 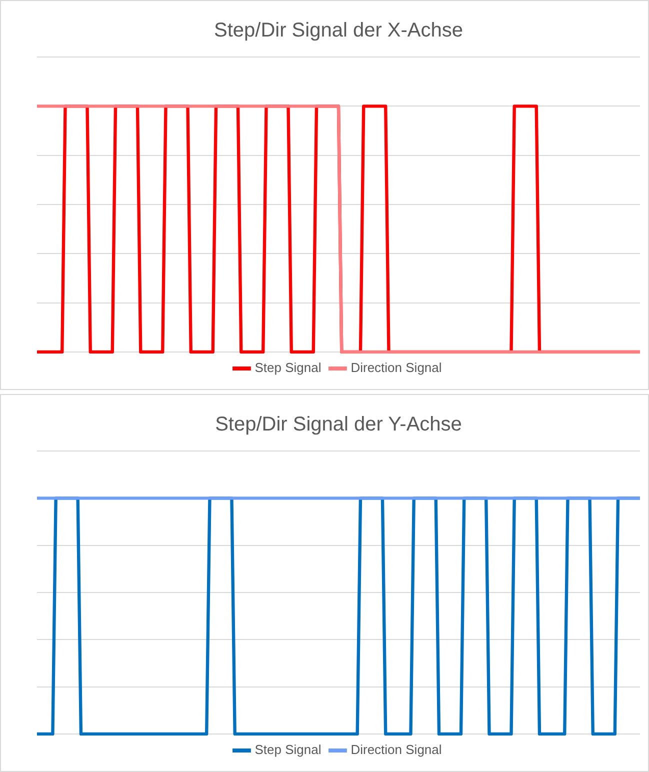 I want to click on chart-title: Step/Dir Signal der X-Achse, so click(x=339, y=31).